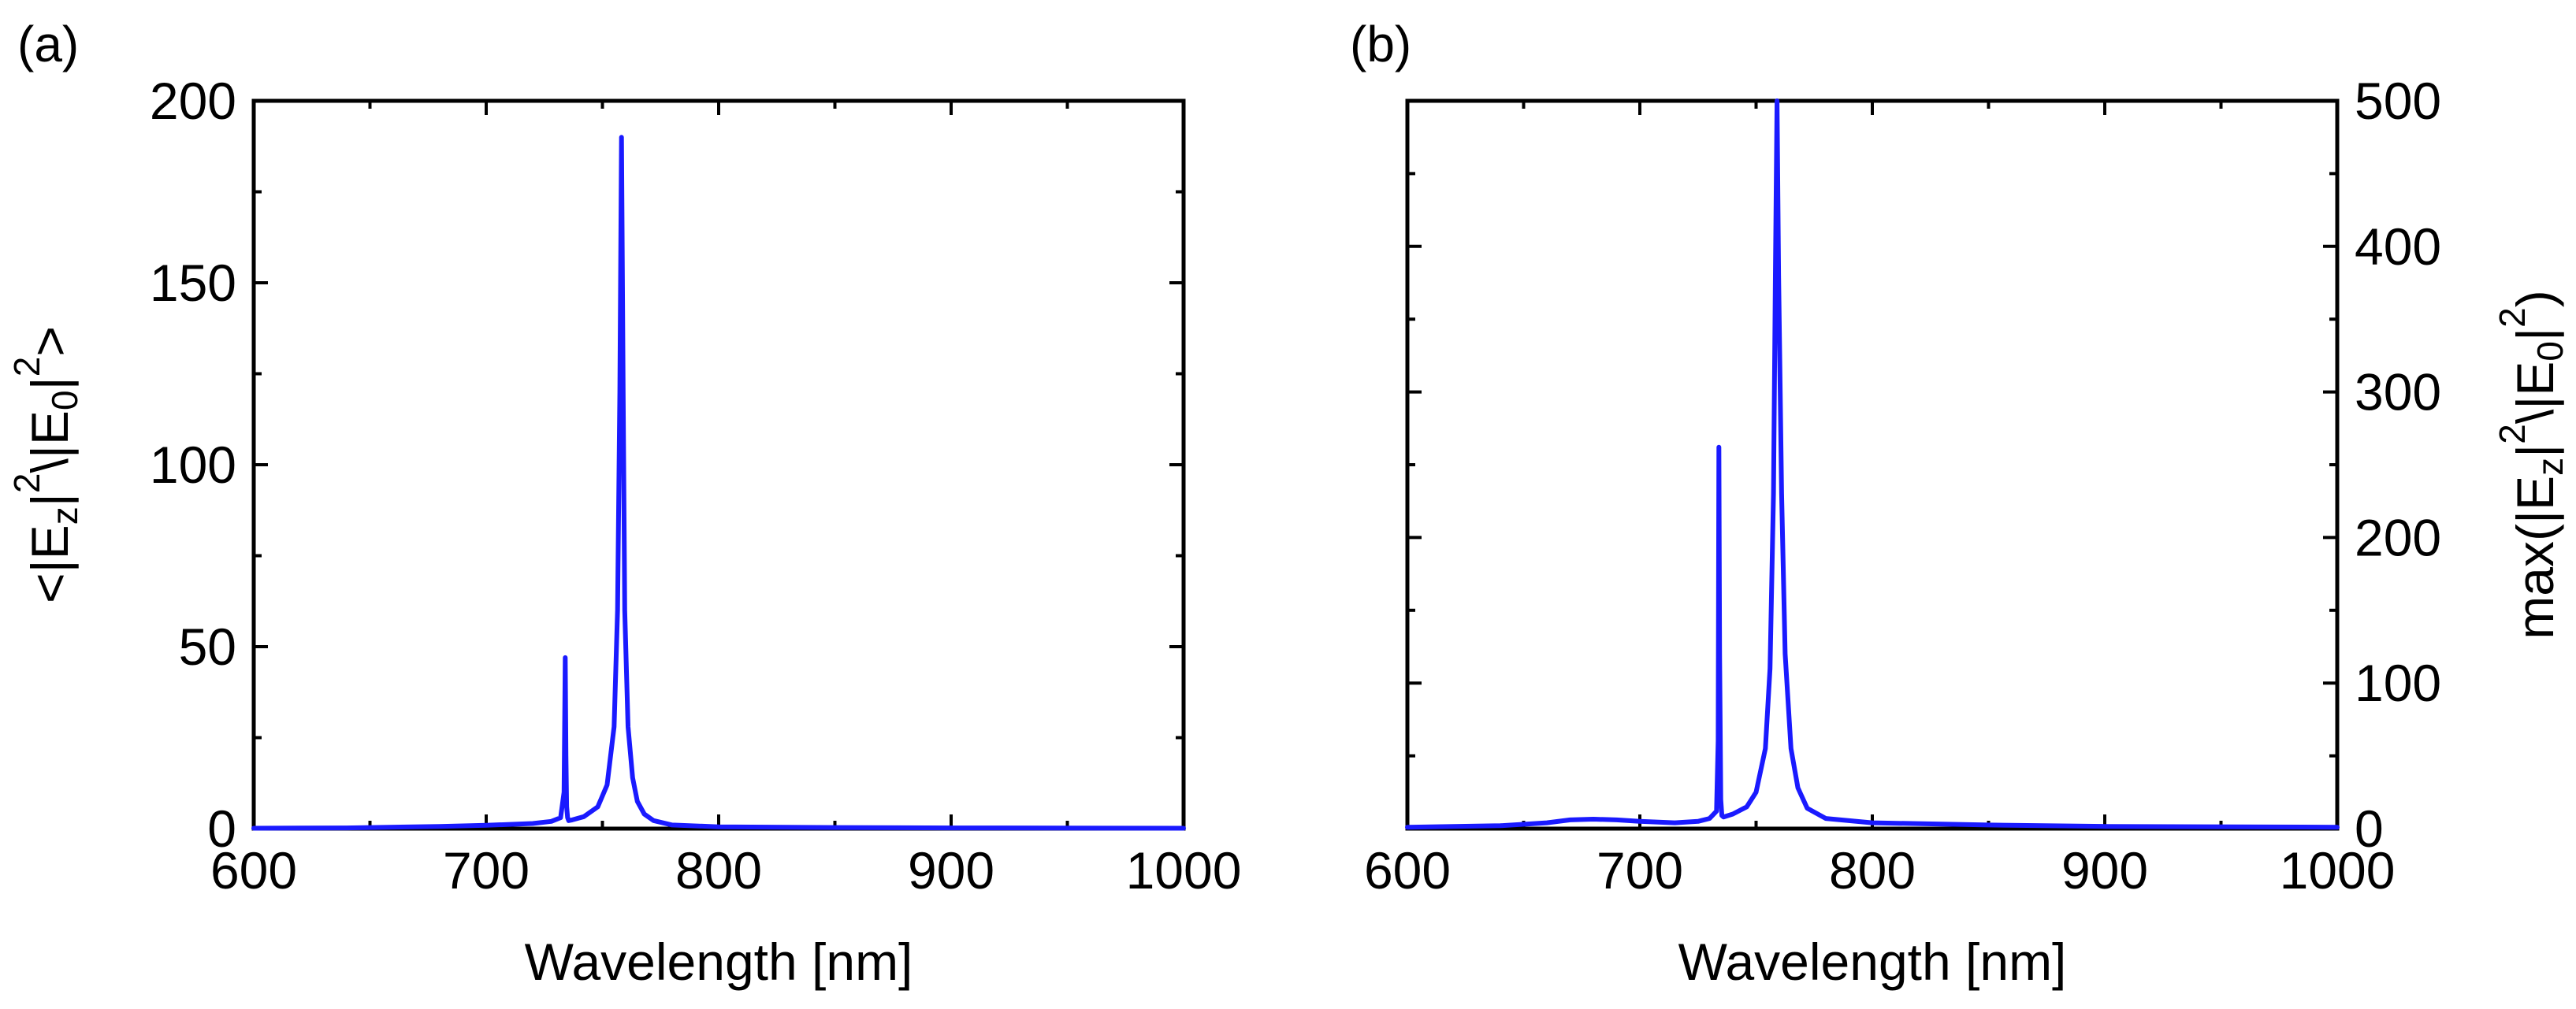  I want to click on y-title-text: <|E, so click(49, 564).